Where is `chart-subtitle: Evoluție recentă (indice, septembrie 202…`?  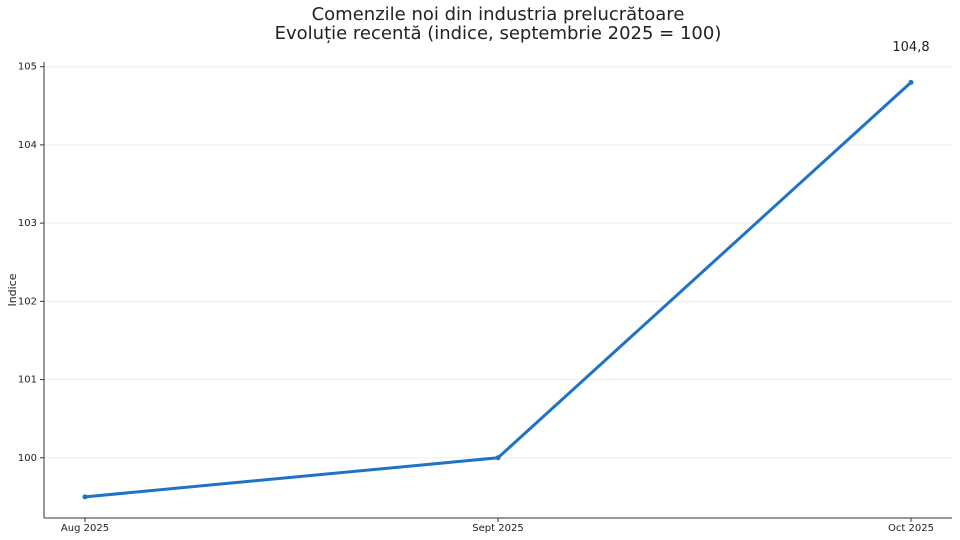 chart-subtitle: Evoluție recentă (indice, septembrie 202… is located at coordinates (498, 33).